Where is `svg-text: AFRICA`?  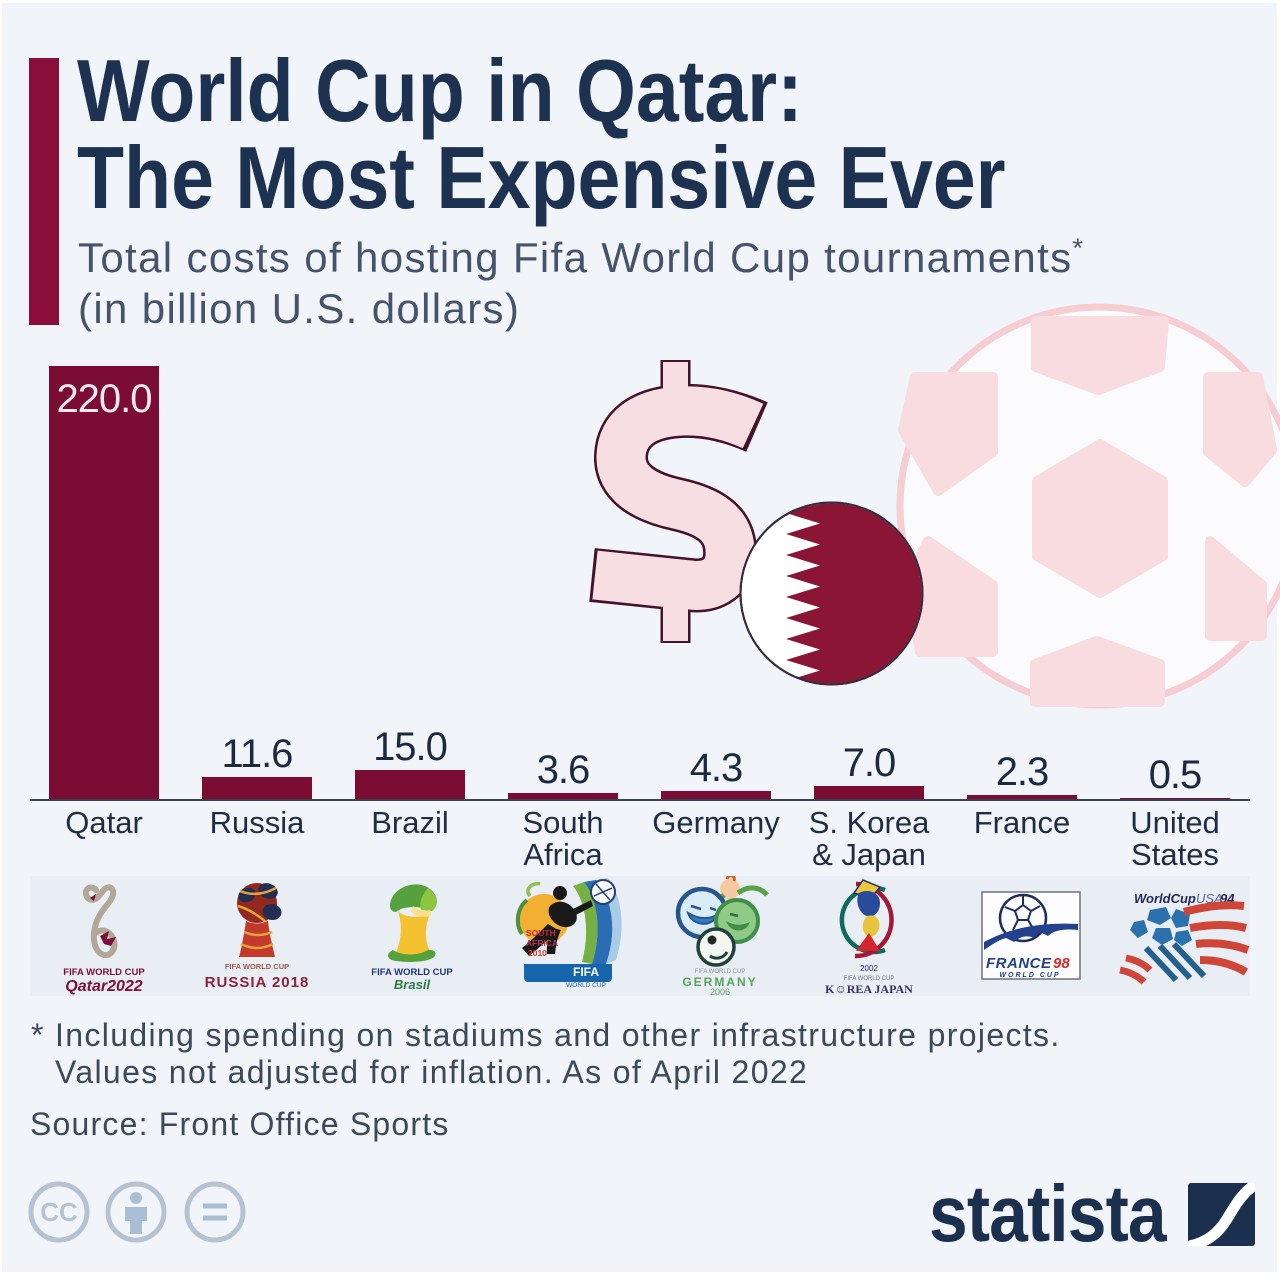 svg-text: AFRICA is located at coordinates (542, 943).